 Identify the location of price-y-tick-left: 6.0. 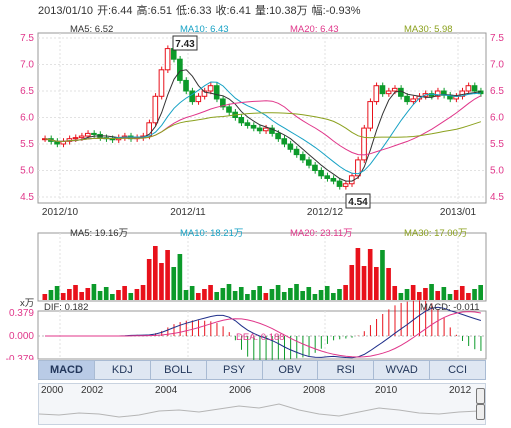
(27, 118).